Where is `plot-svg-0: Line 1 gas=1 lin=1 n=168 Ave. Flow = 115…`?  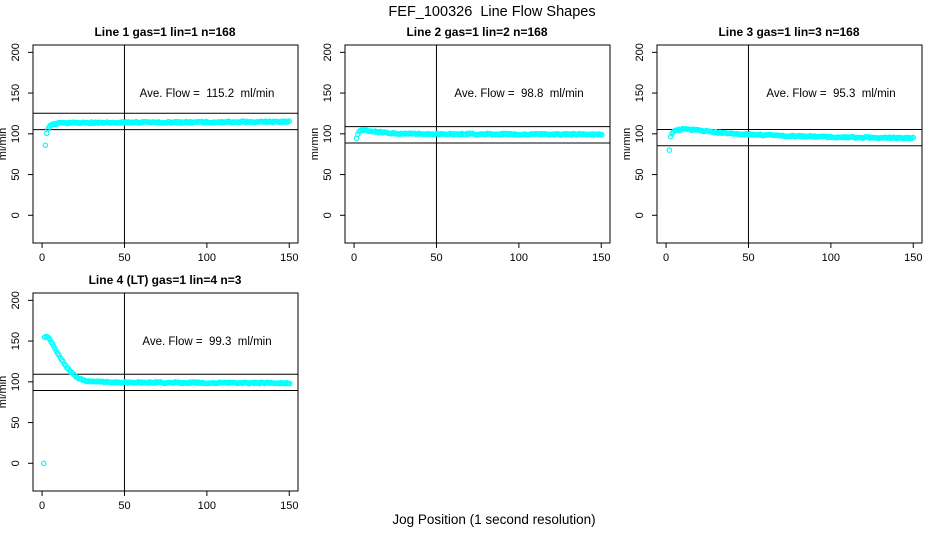
plot-svg-0: Line 1 gas=1 lin=1 n=168 Ave. Flow = 115… is located at coordinates (149, 144).